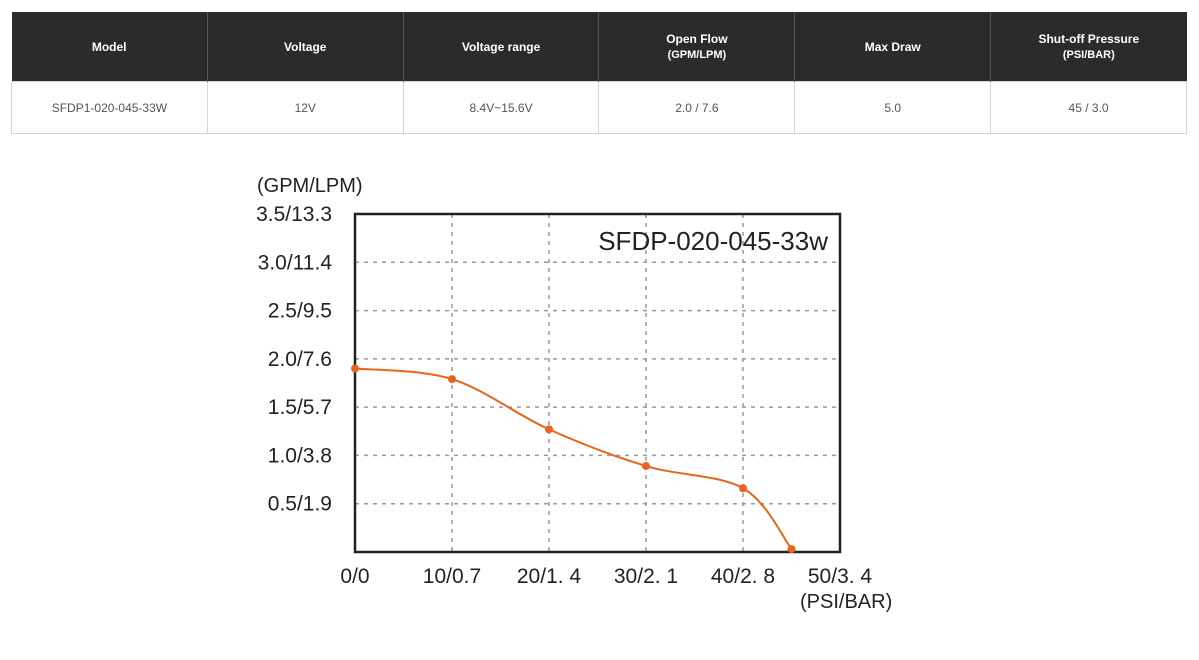 This screenshot has height=660, width=1199. I want to click on y-tick-label: 2.5/9.5, so click(300, 311).